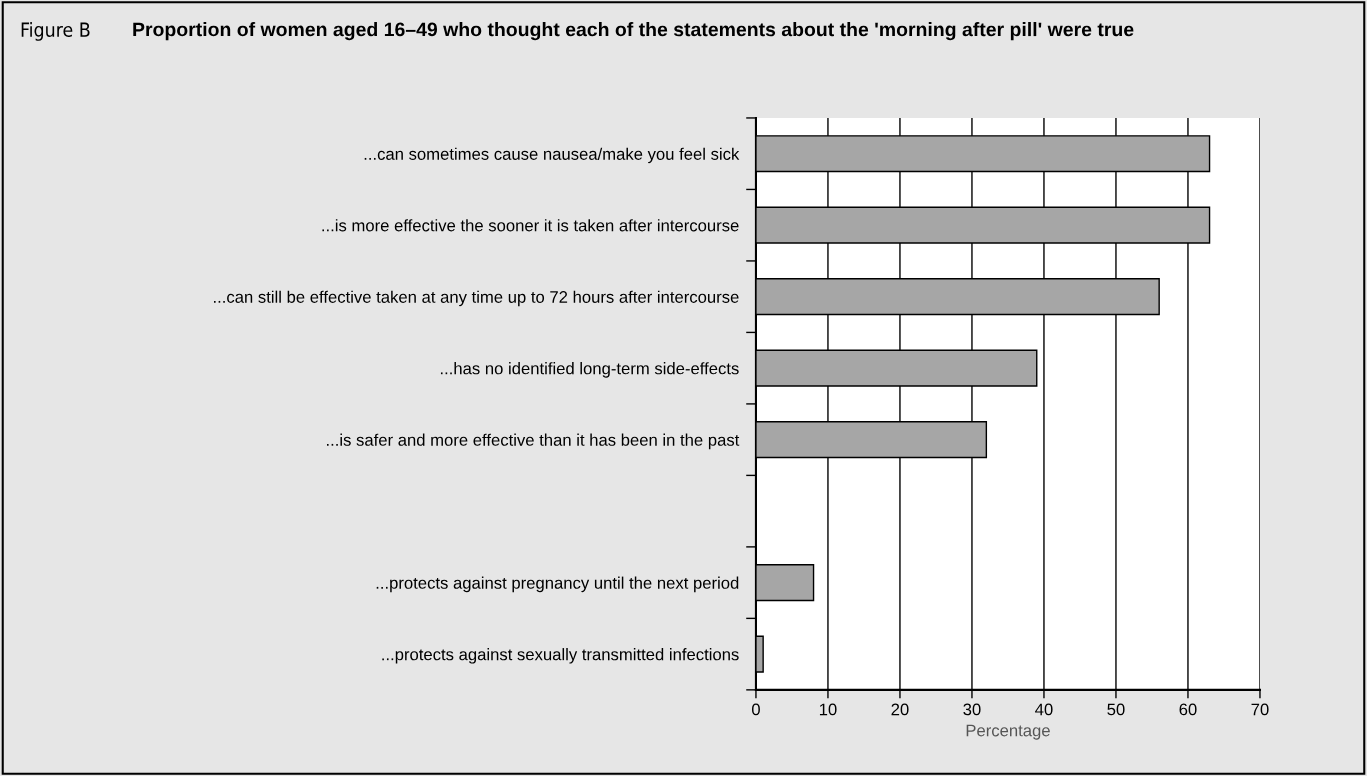  Describe the element at coordinates (1044, 709) in the screenshot. I see `x-tick-label: 40` at that location.